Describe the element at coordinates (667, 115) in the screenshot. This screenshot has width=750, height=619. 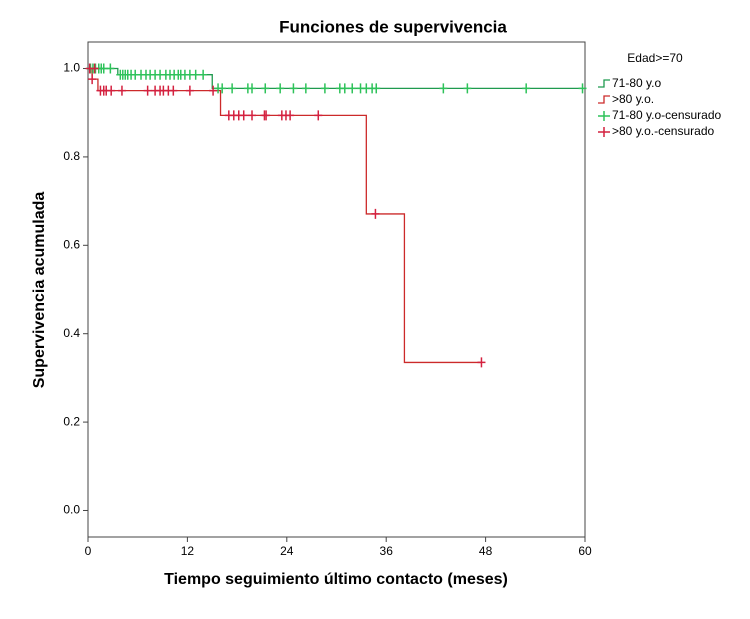
I see `legend-label: 71-80 y.o-censurado` at that location.